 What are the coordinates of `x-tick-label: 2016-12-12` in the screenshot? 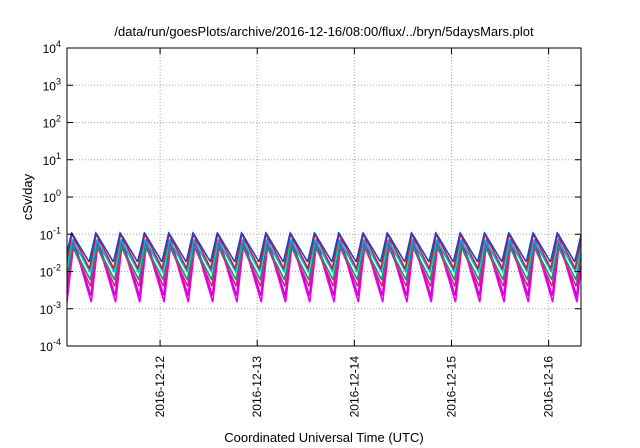 It's located at (160, 387).